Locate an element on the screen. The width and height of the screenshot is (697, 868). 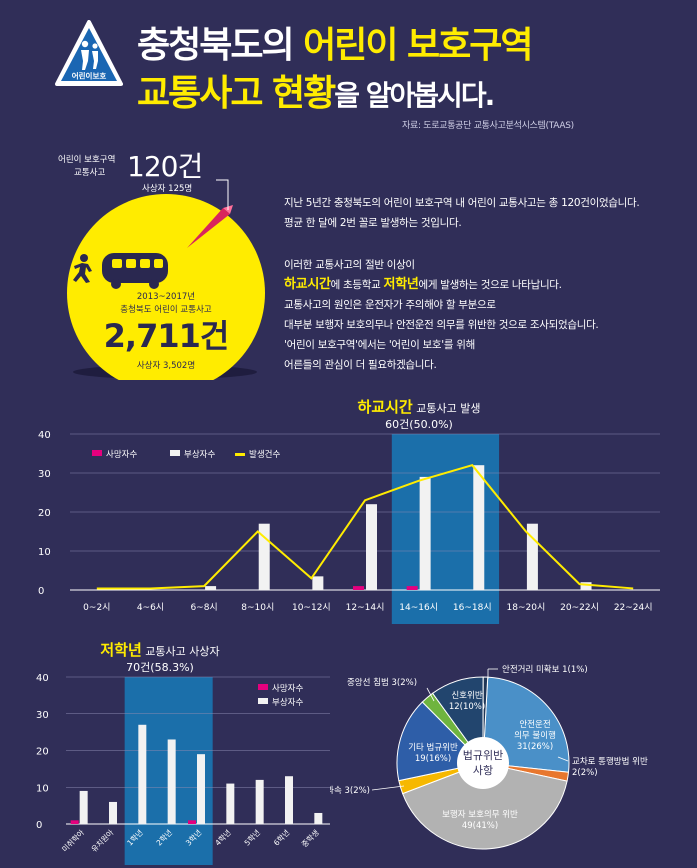
chart1-title-rest: 교통사고 발생 is located at coordinates (447, 408).